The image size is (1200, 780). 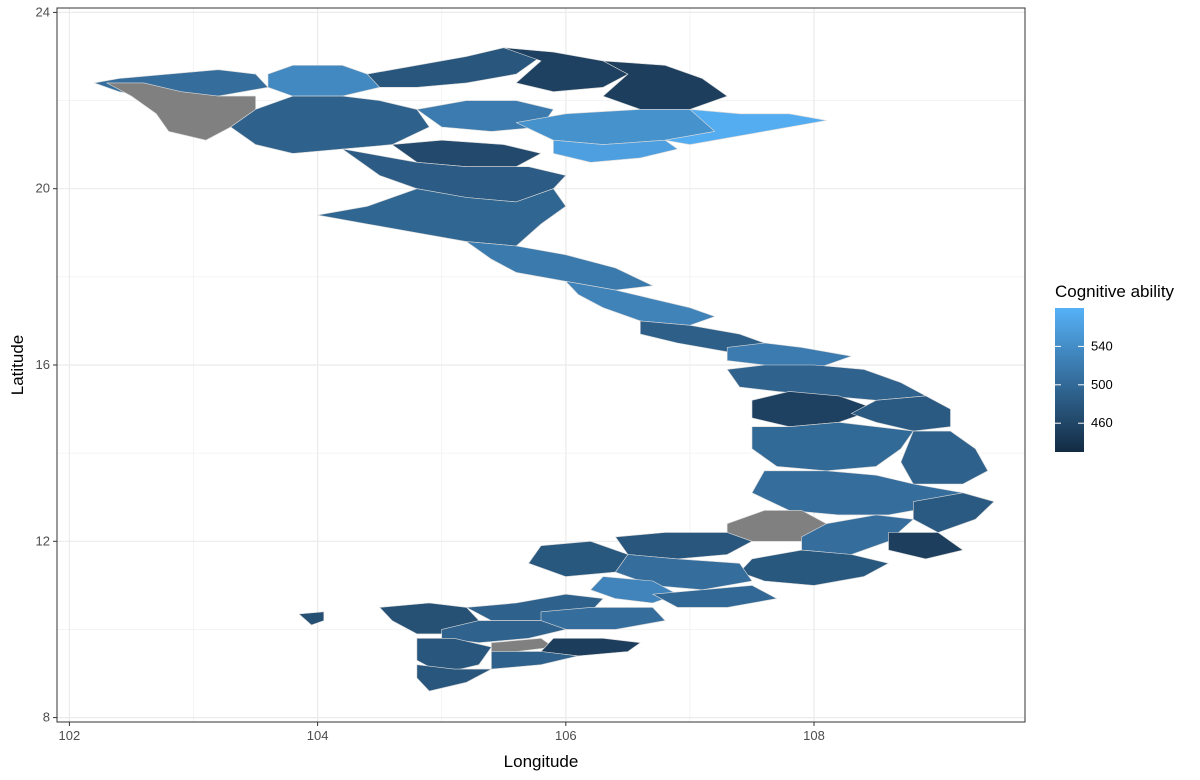 I want to click on y-tick-label: 8, so click(x=46, y=717).